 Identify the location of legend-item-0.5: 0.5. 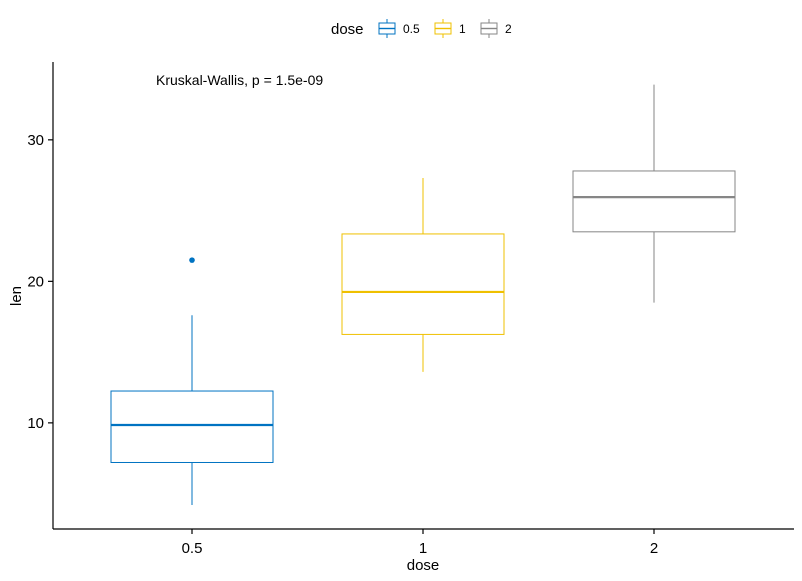
(399, 28).